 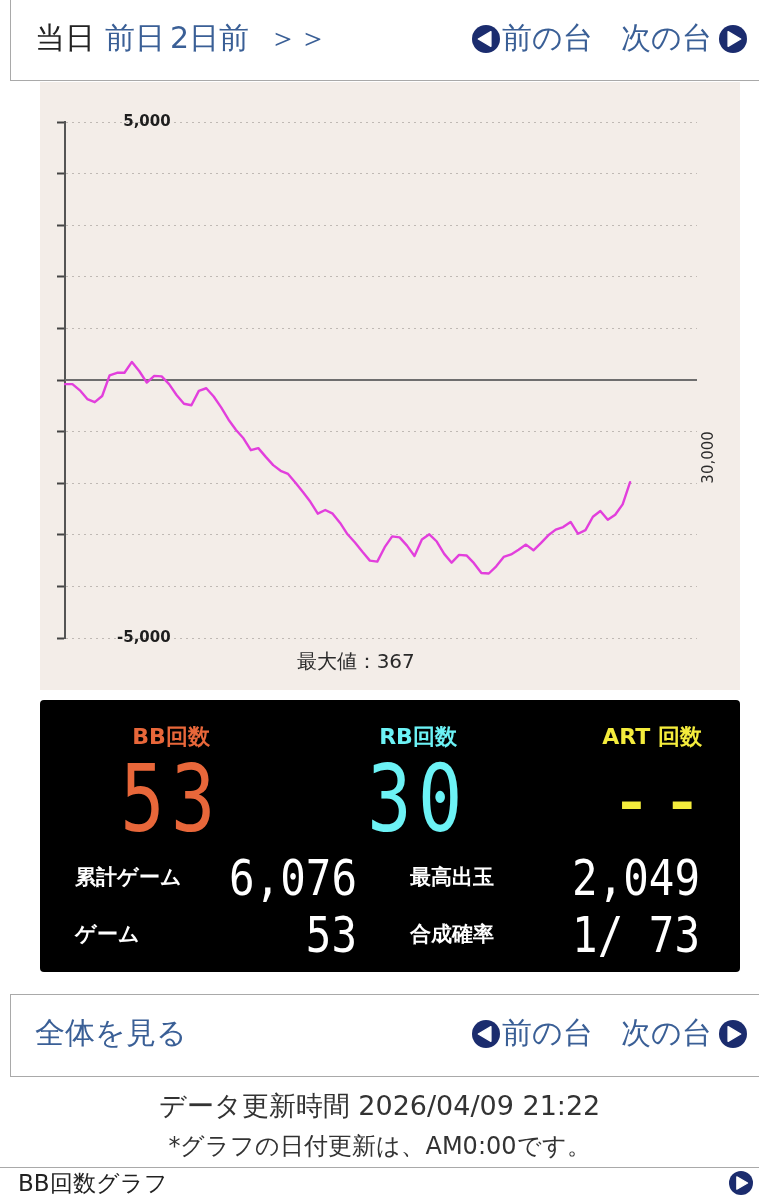 I want to click on text: 6,076, so click(x=293, y=878).